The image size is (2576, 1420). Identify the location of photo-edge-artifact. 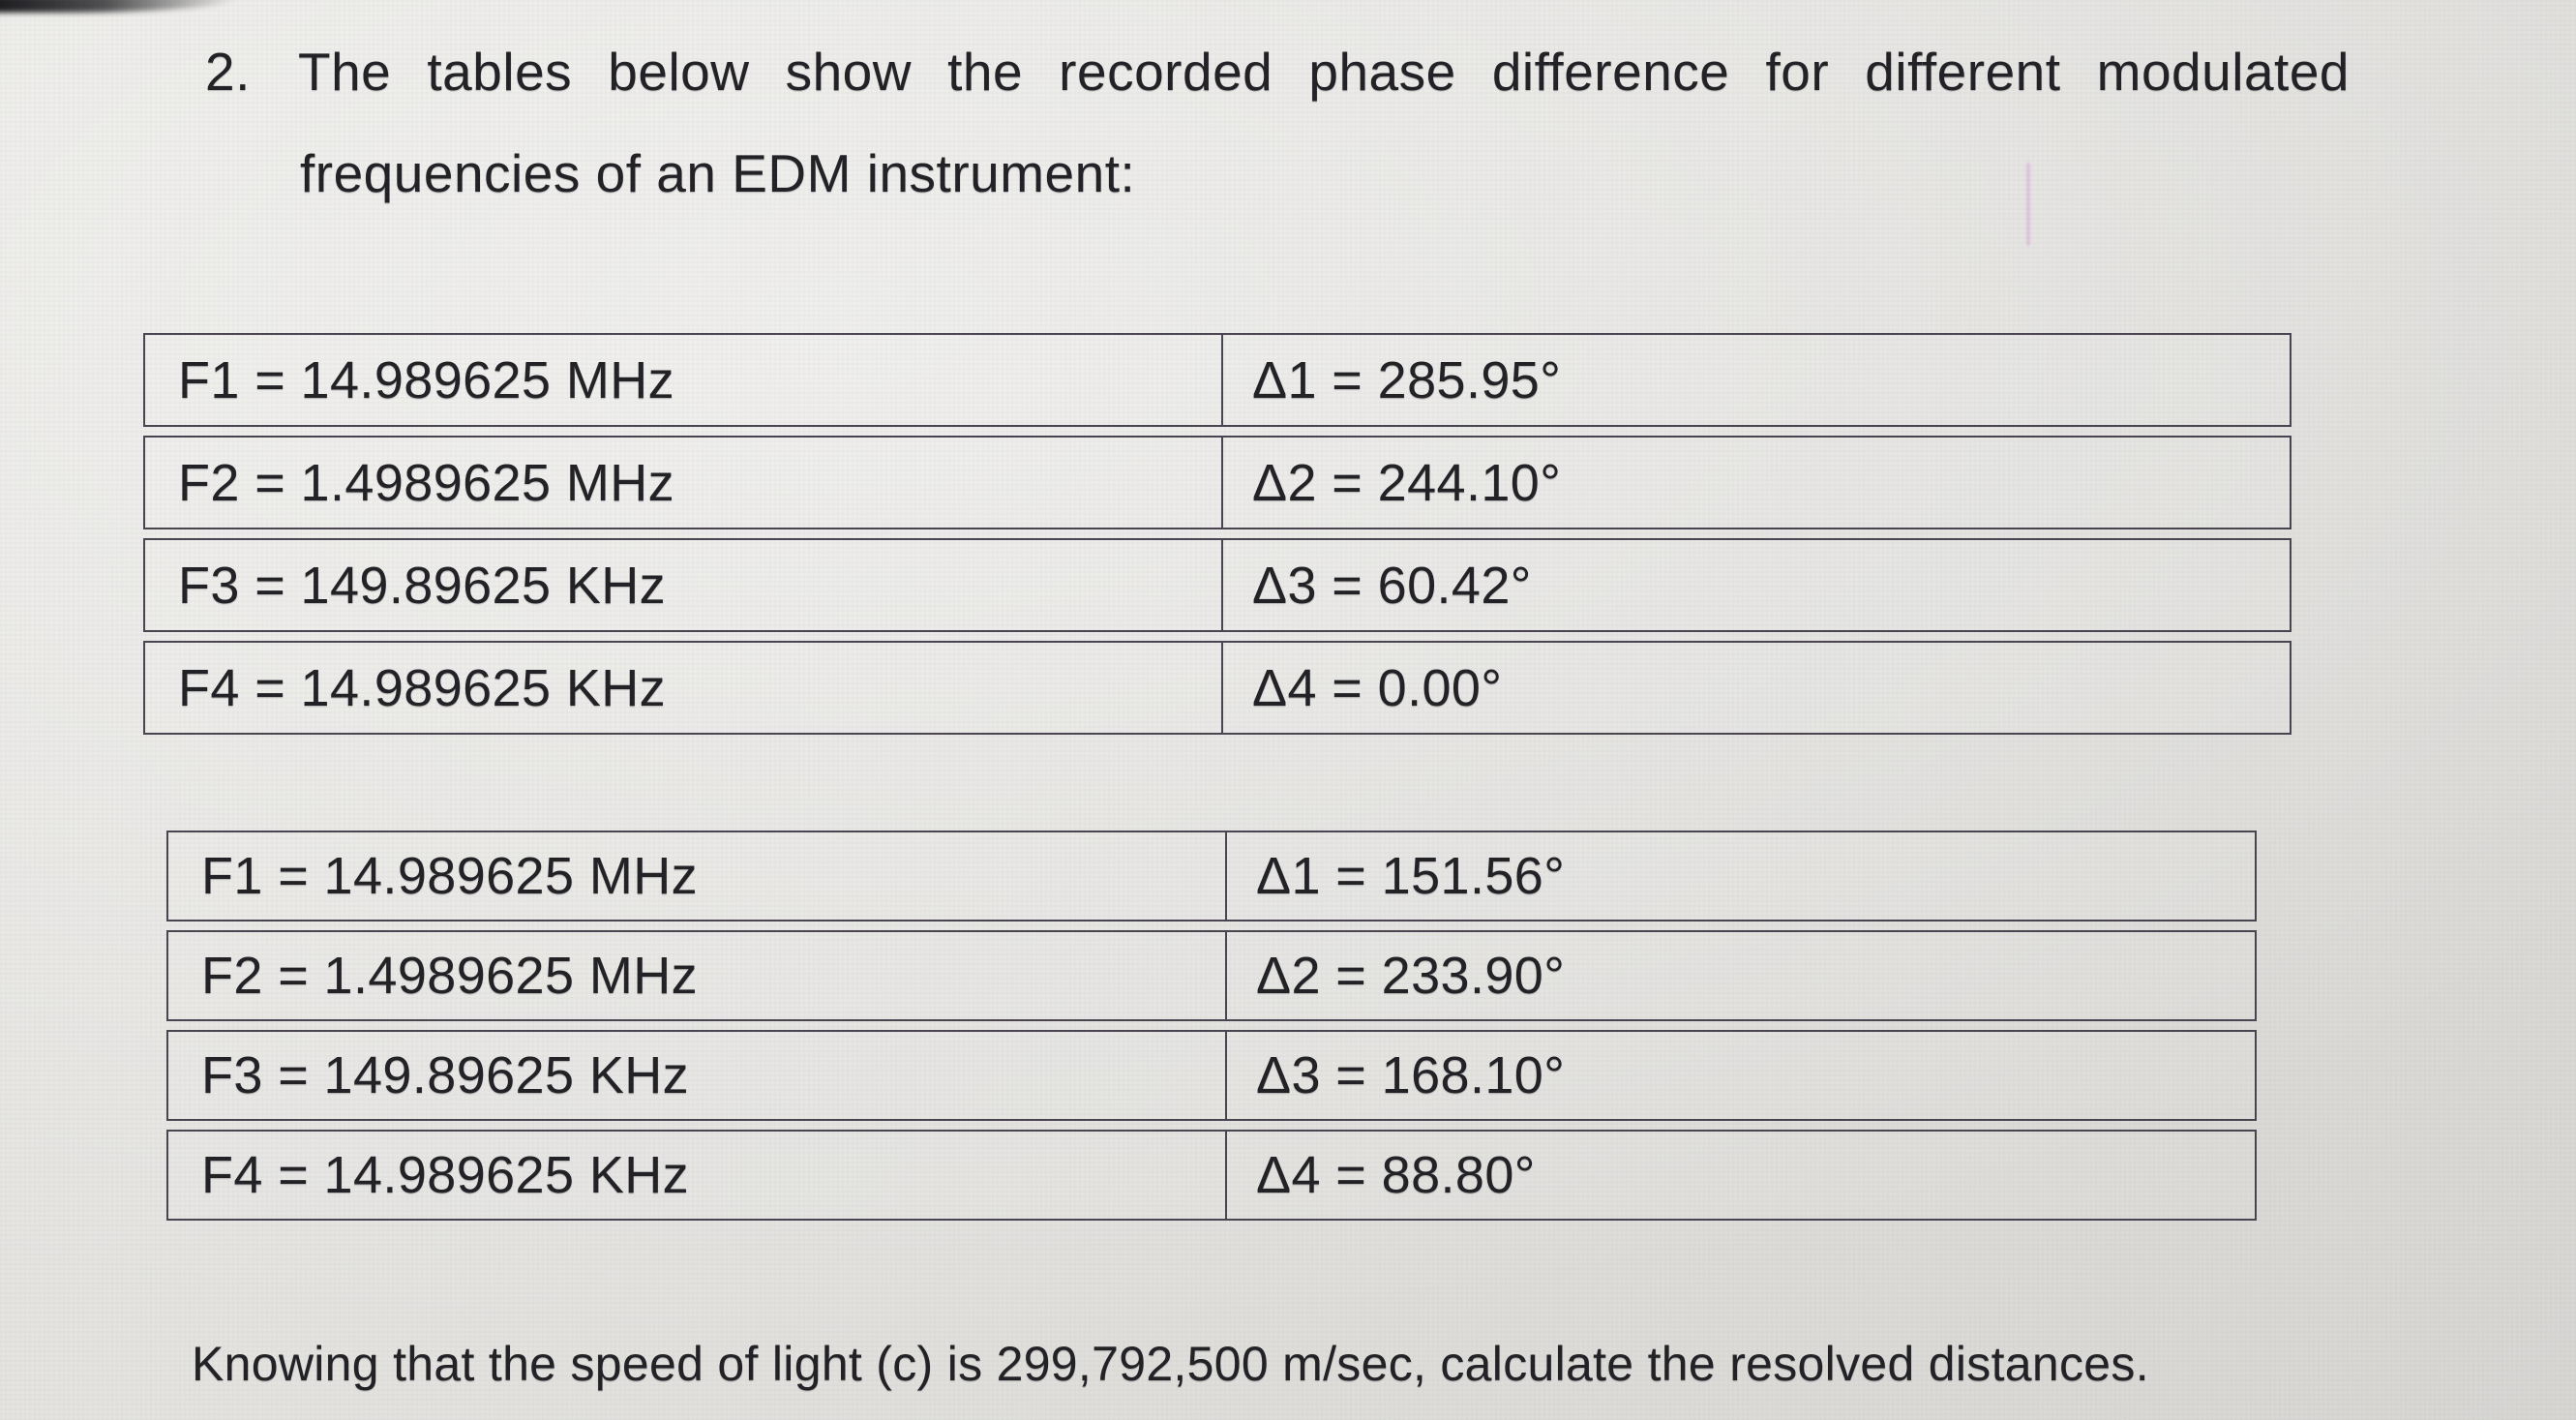
(123, 7).